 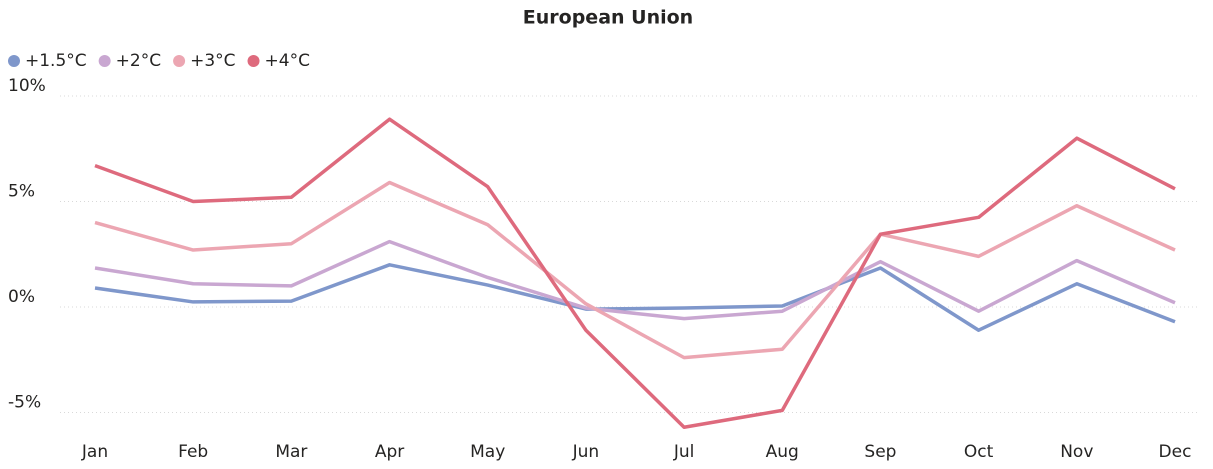 I want to click on x-tick-label: Oct, so click(x=979, y=452).